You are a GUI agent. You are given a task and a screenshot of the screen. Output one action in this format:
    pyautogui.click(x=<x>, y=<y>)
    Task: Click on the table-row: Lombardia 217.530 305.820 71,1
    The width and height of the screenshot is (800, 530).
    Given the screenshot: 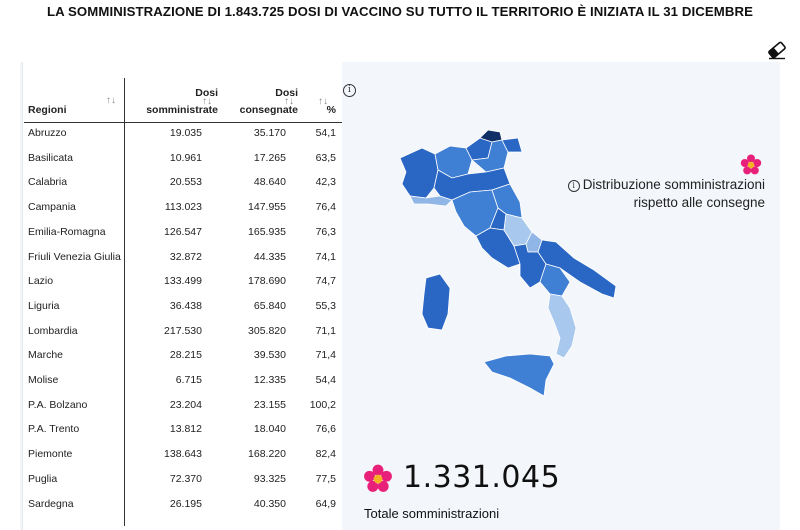 What is the action you would take?
    pyautogui.click(x=183, y=332)
    